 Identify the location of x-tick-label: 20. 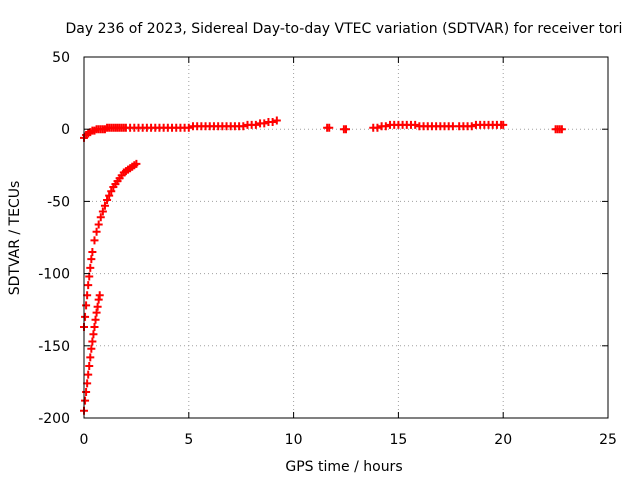
(503, 440).